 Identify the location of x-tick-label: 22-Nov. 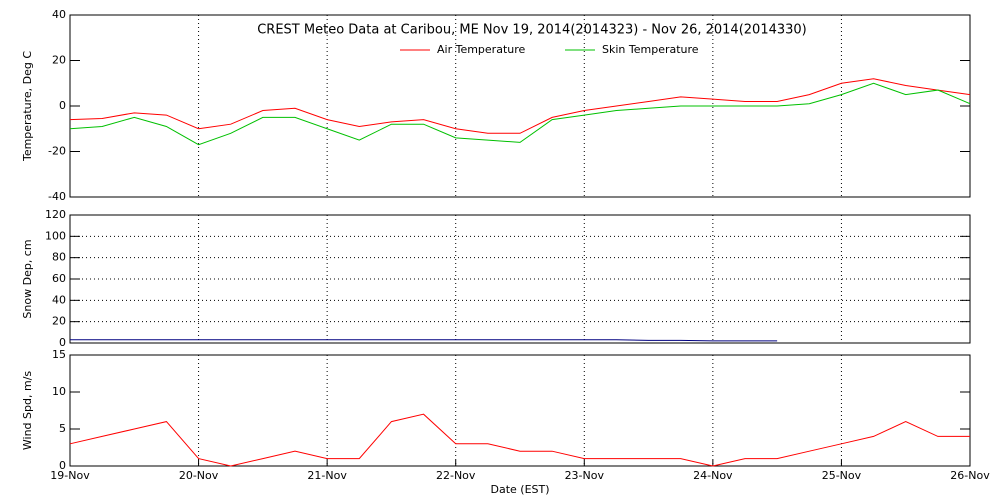
(456, 475).